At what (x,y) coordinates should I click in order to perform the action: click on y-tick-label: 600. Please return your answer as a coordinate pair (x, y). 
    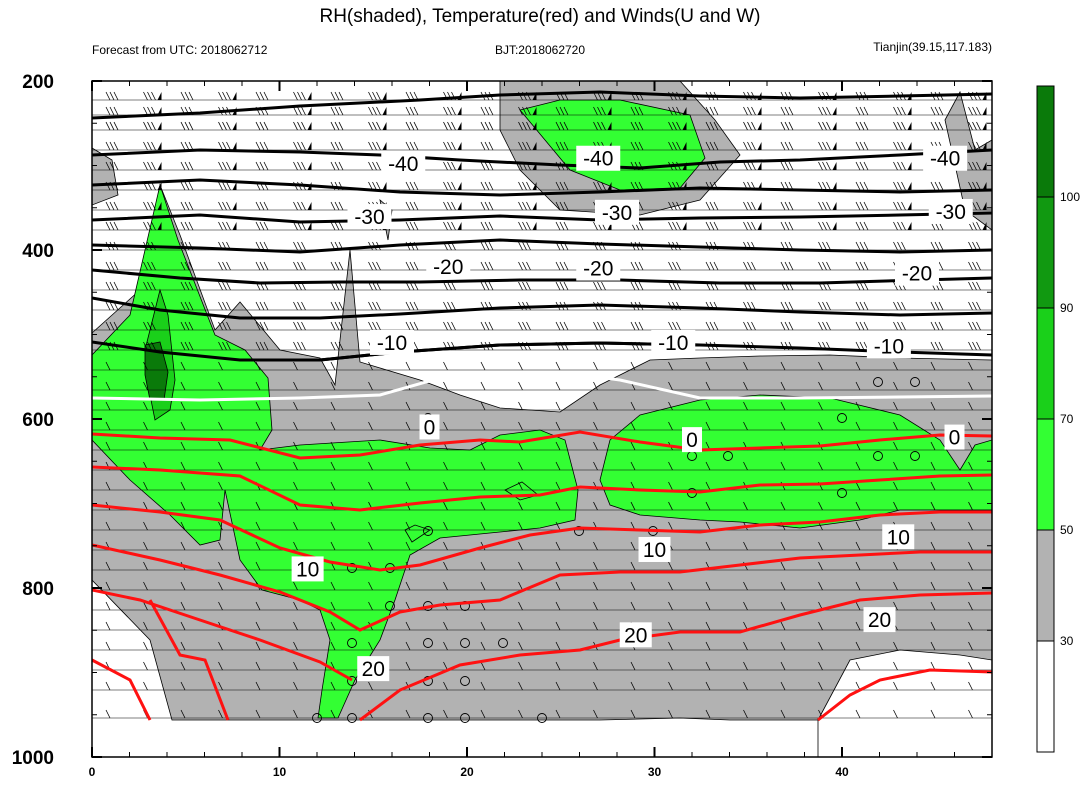
    Looking at the image, I should click on (38, 420).